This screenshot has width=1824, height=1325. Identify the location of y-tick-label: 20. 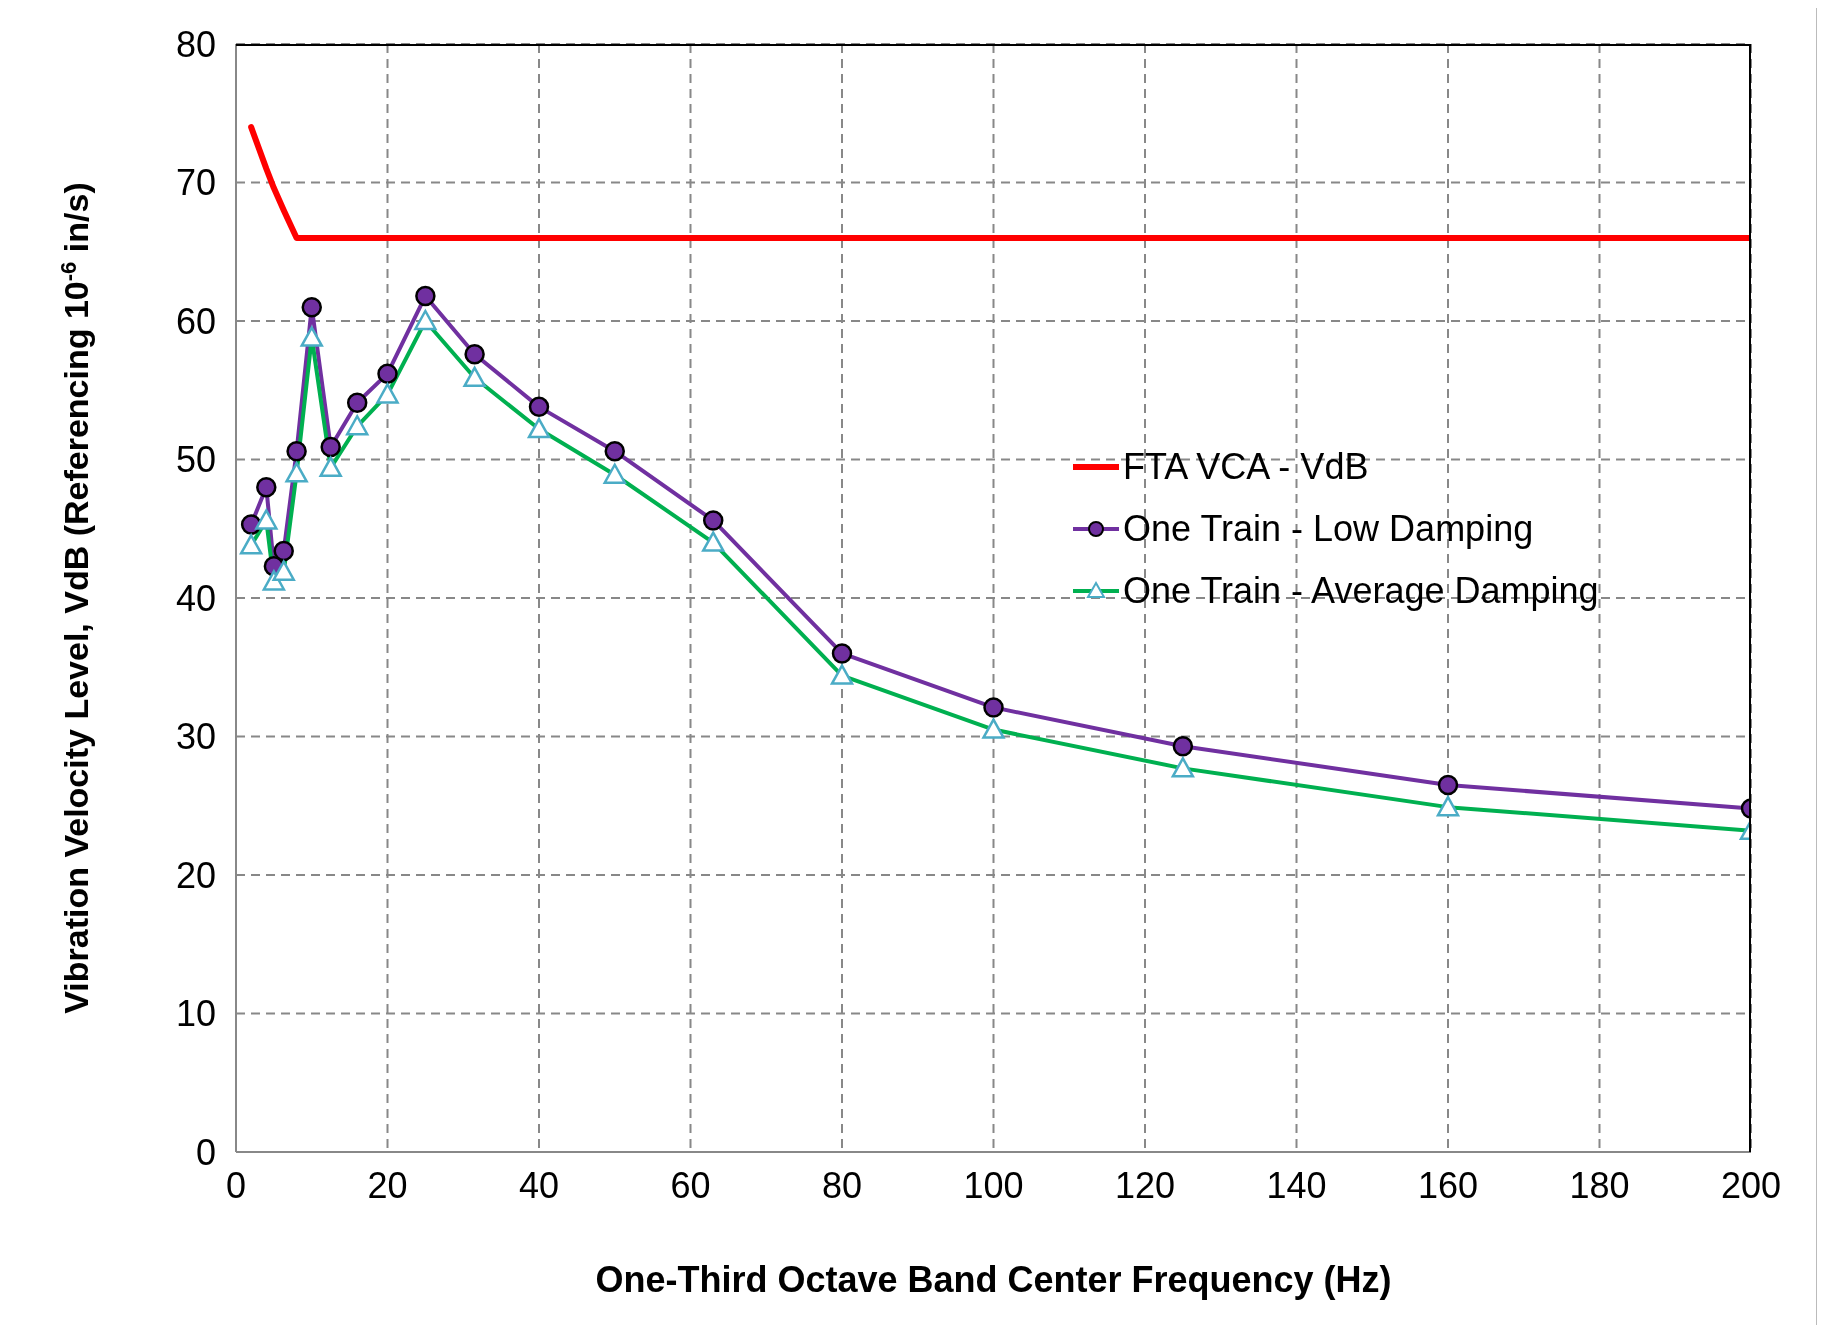
(195, 875).